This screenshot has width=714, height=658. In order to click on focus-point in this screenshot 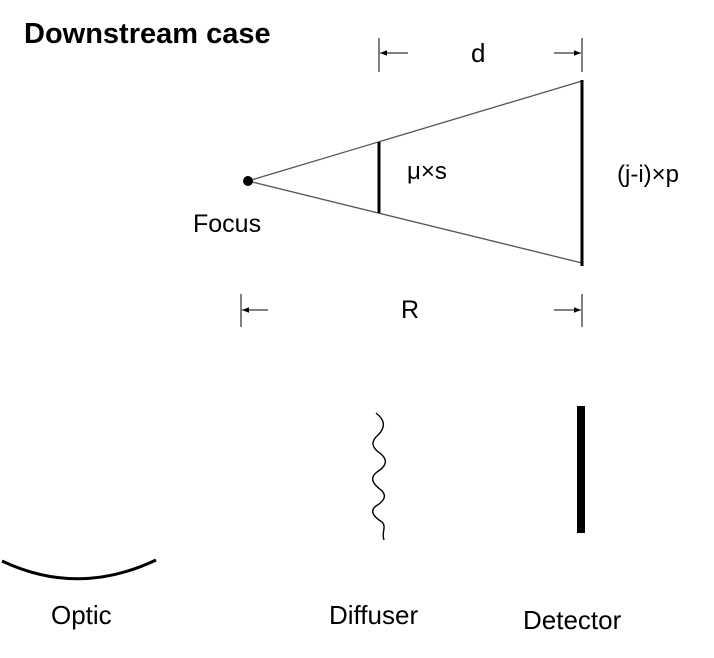, I will do `click(248, 181)`.